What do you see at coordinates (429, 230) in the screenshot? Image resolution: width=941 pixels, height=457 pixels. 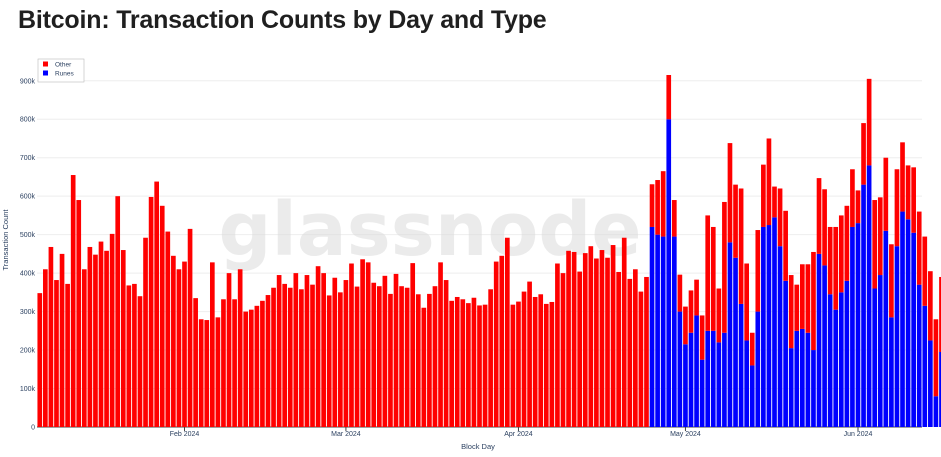 I see `watermark: glassnode` at bounding box center [429, 230].